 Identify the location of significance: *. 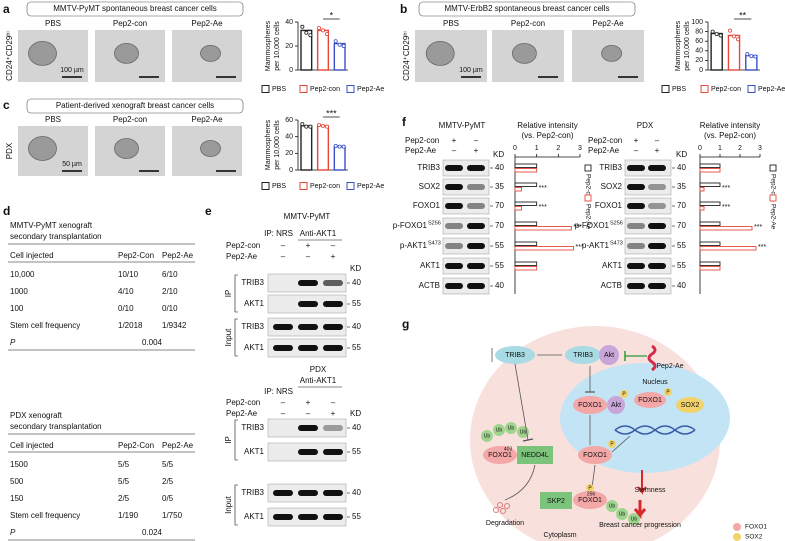
(332, 15).